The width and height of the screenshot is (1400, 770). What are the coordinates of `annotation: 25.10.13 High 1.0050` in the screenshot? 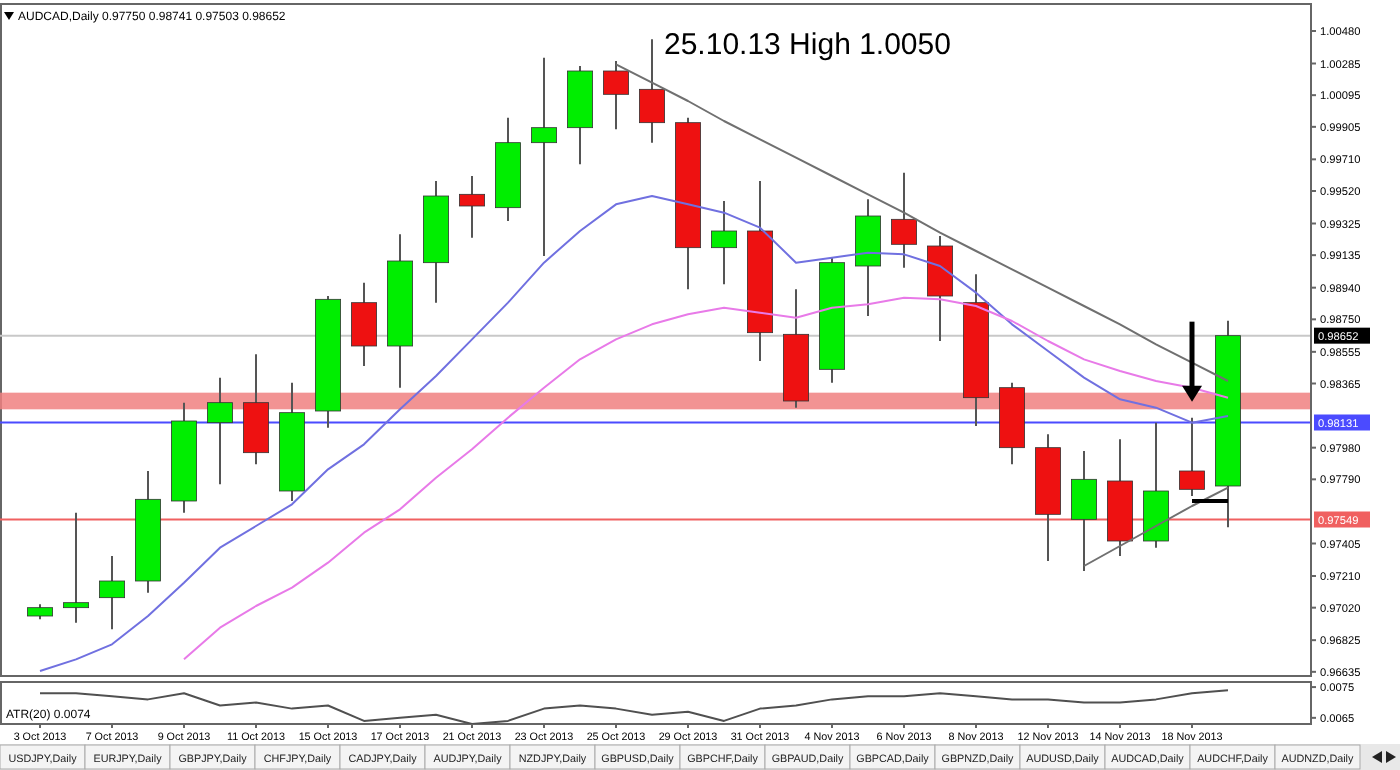 It's located at (807, 45).